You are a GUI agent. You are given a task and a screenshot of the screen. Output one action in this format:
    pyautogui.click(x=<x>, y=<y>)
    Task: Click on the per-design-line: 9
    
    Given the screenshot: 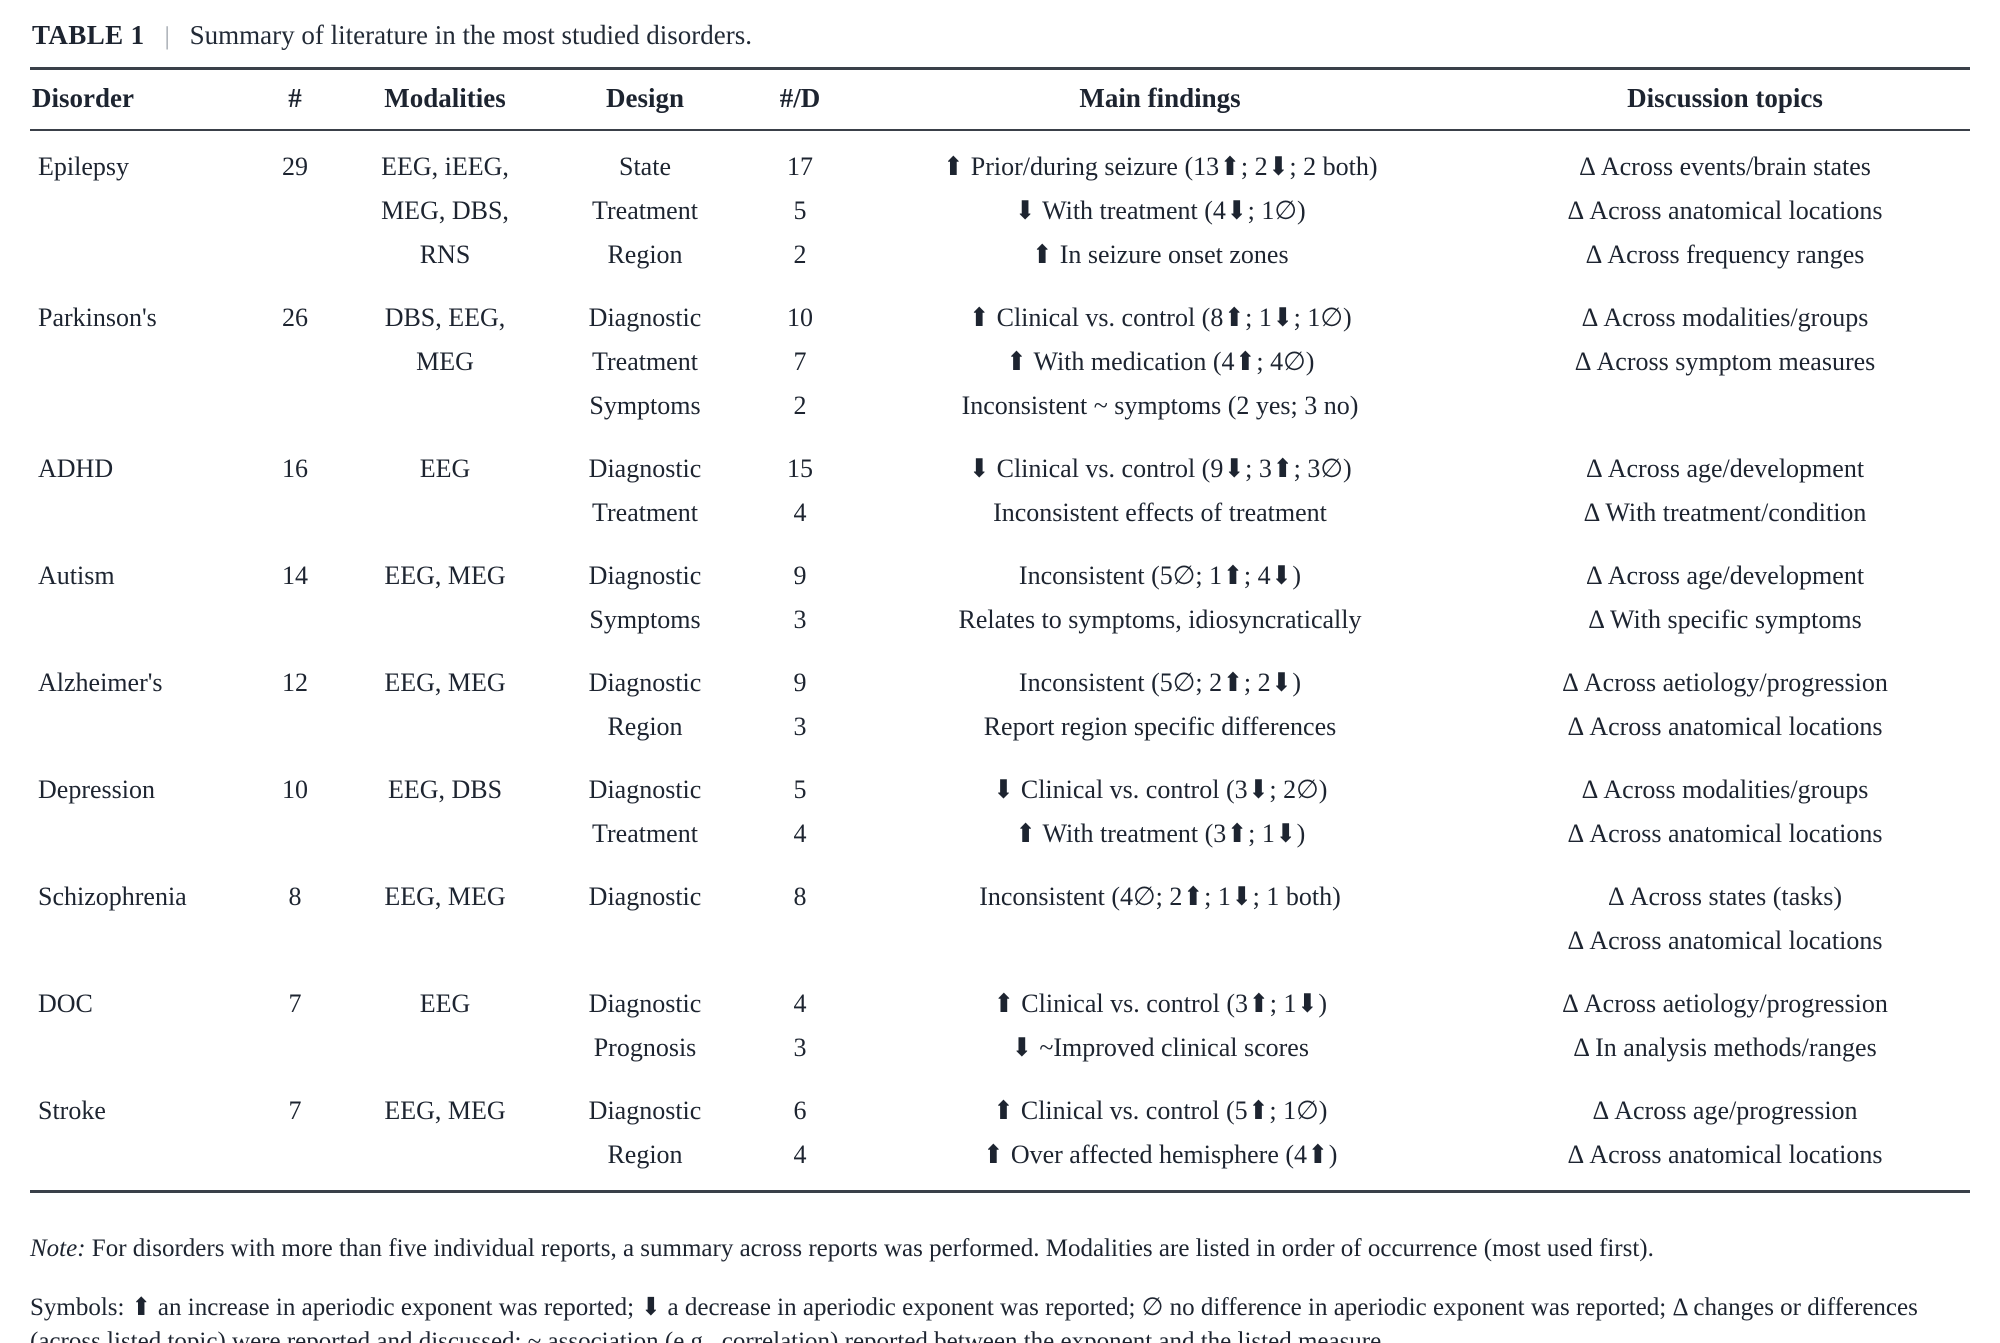 What is the action you would take?
    pyautogui.click(x=800, y=575)
    